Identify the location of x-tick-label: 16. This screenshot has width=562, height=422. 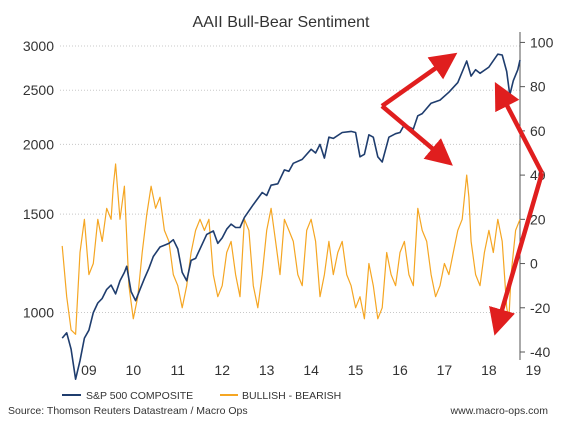
(400, 370).